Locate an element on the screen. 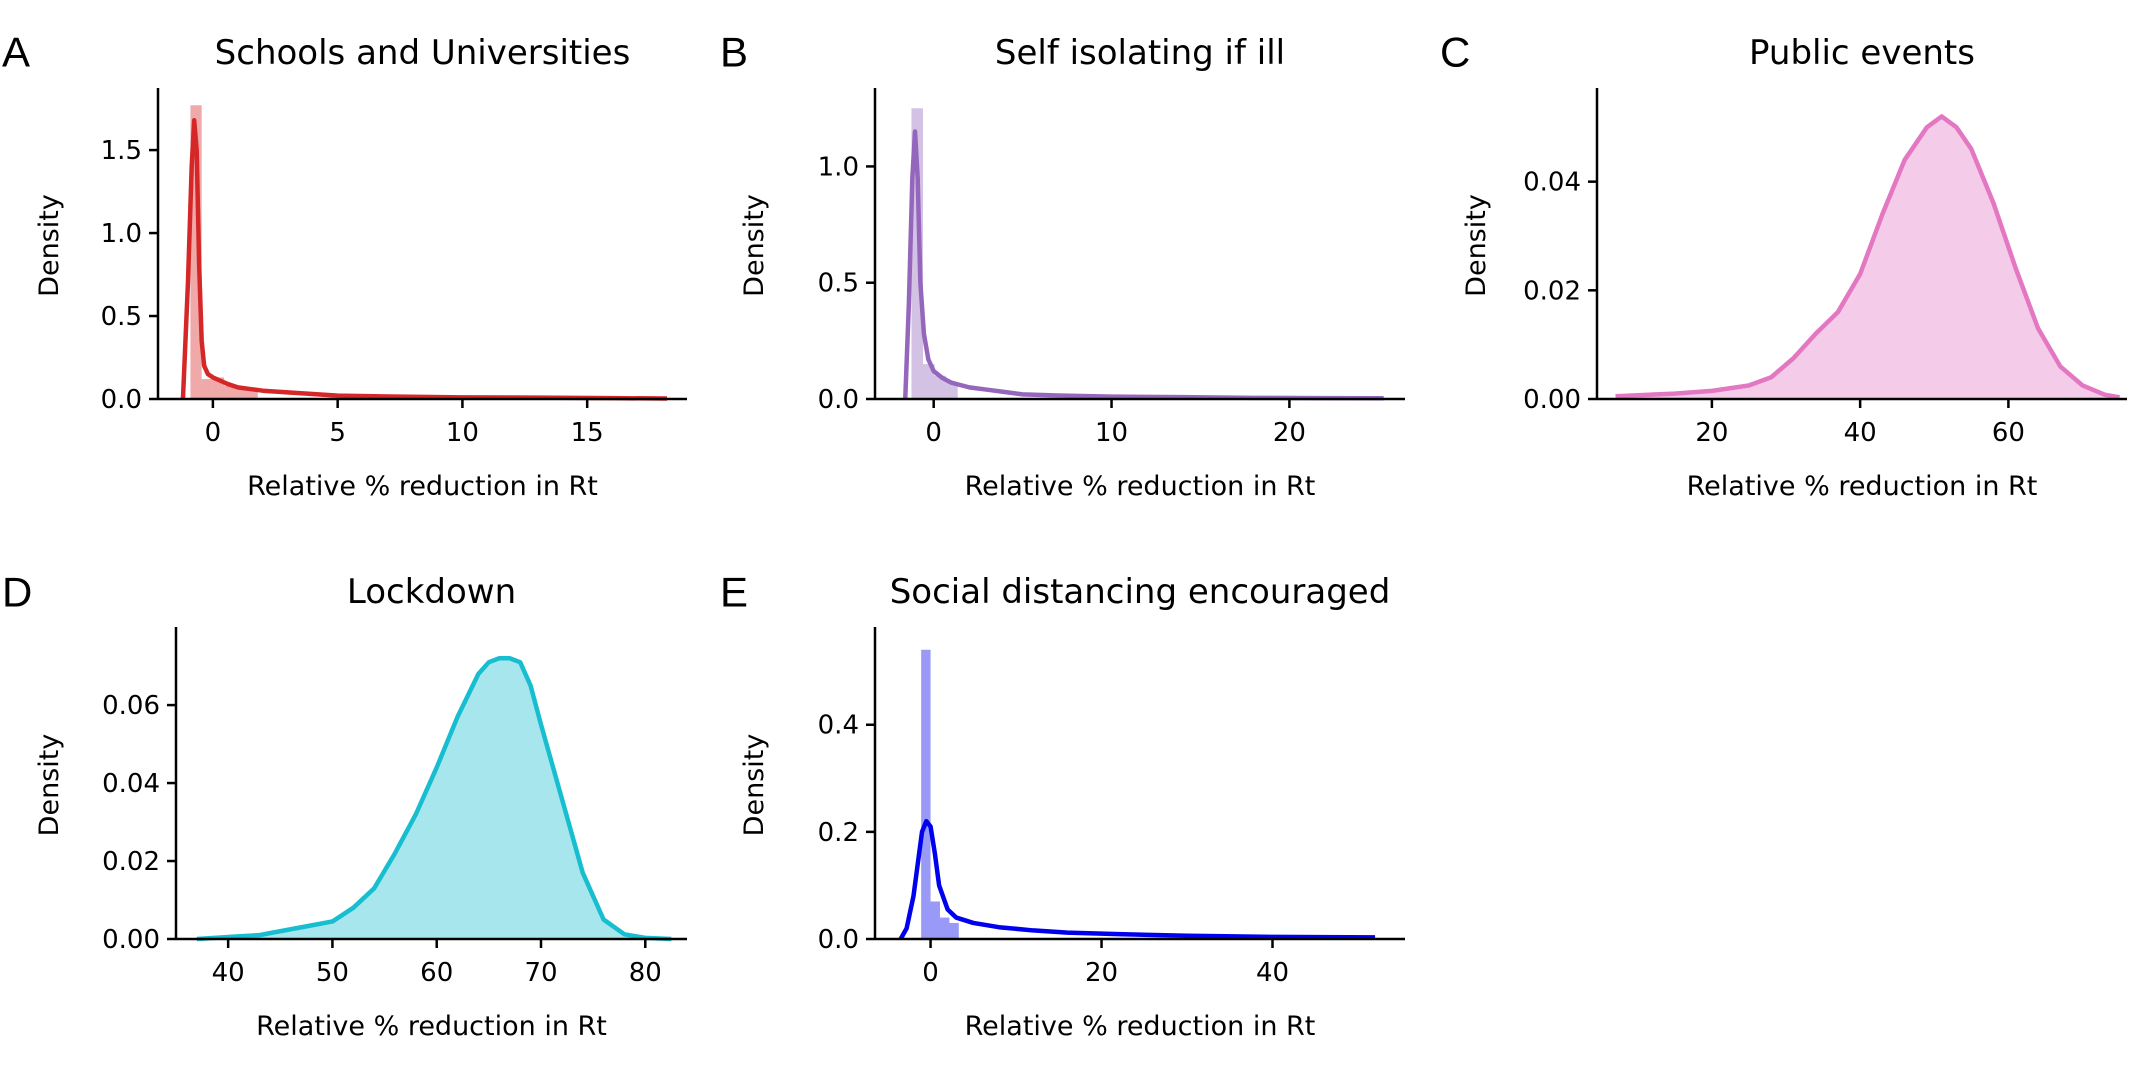 The image size is (2136, 1070). chart-title: Lockdown is located at coordinates (431, 592).